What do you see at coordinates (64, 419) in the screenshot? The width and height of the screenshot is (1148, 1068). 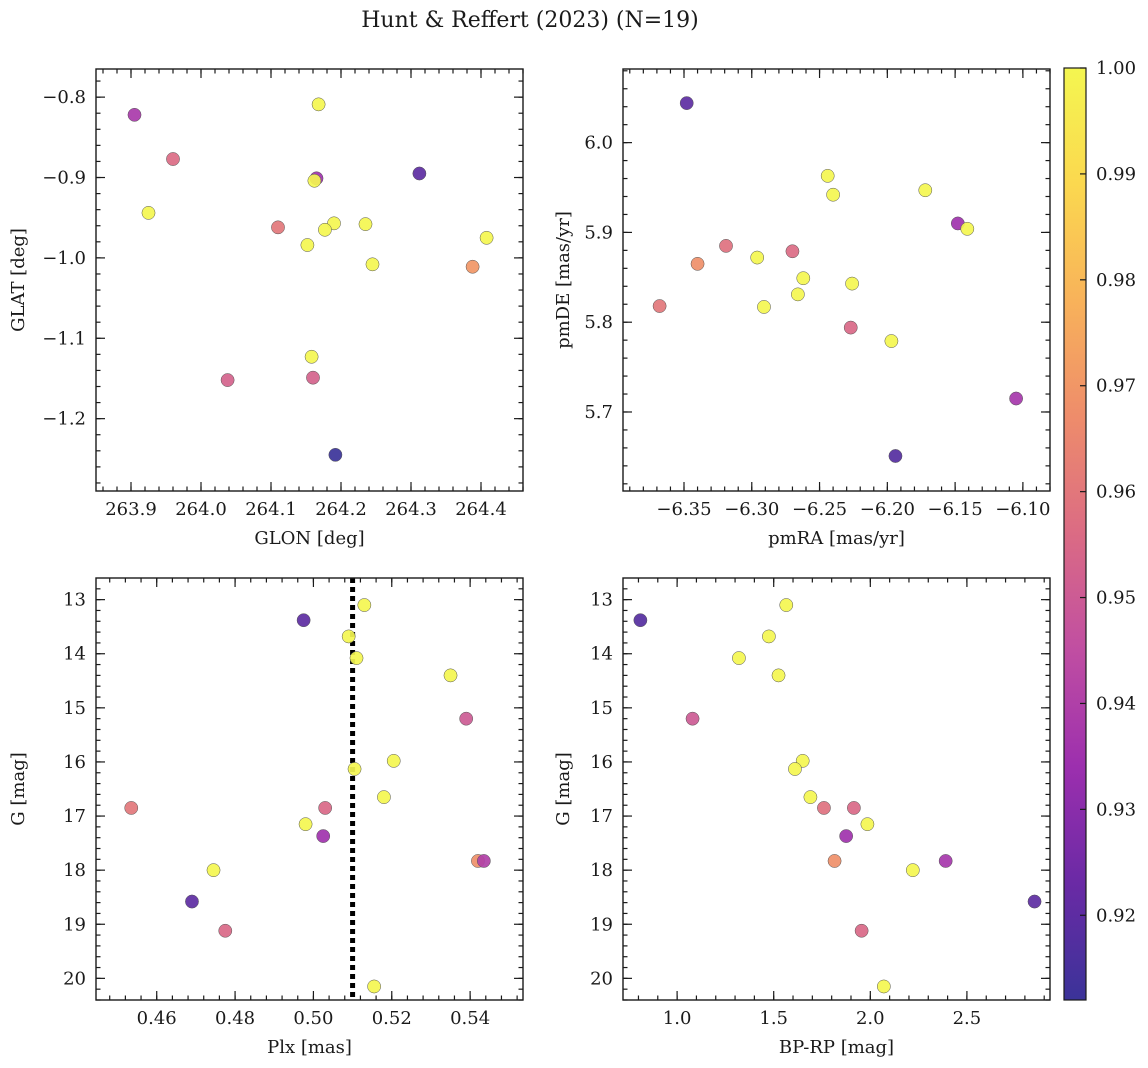 I see `y-tick-label: −1.2` at bounding box center [64, 419].